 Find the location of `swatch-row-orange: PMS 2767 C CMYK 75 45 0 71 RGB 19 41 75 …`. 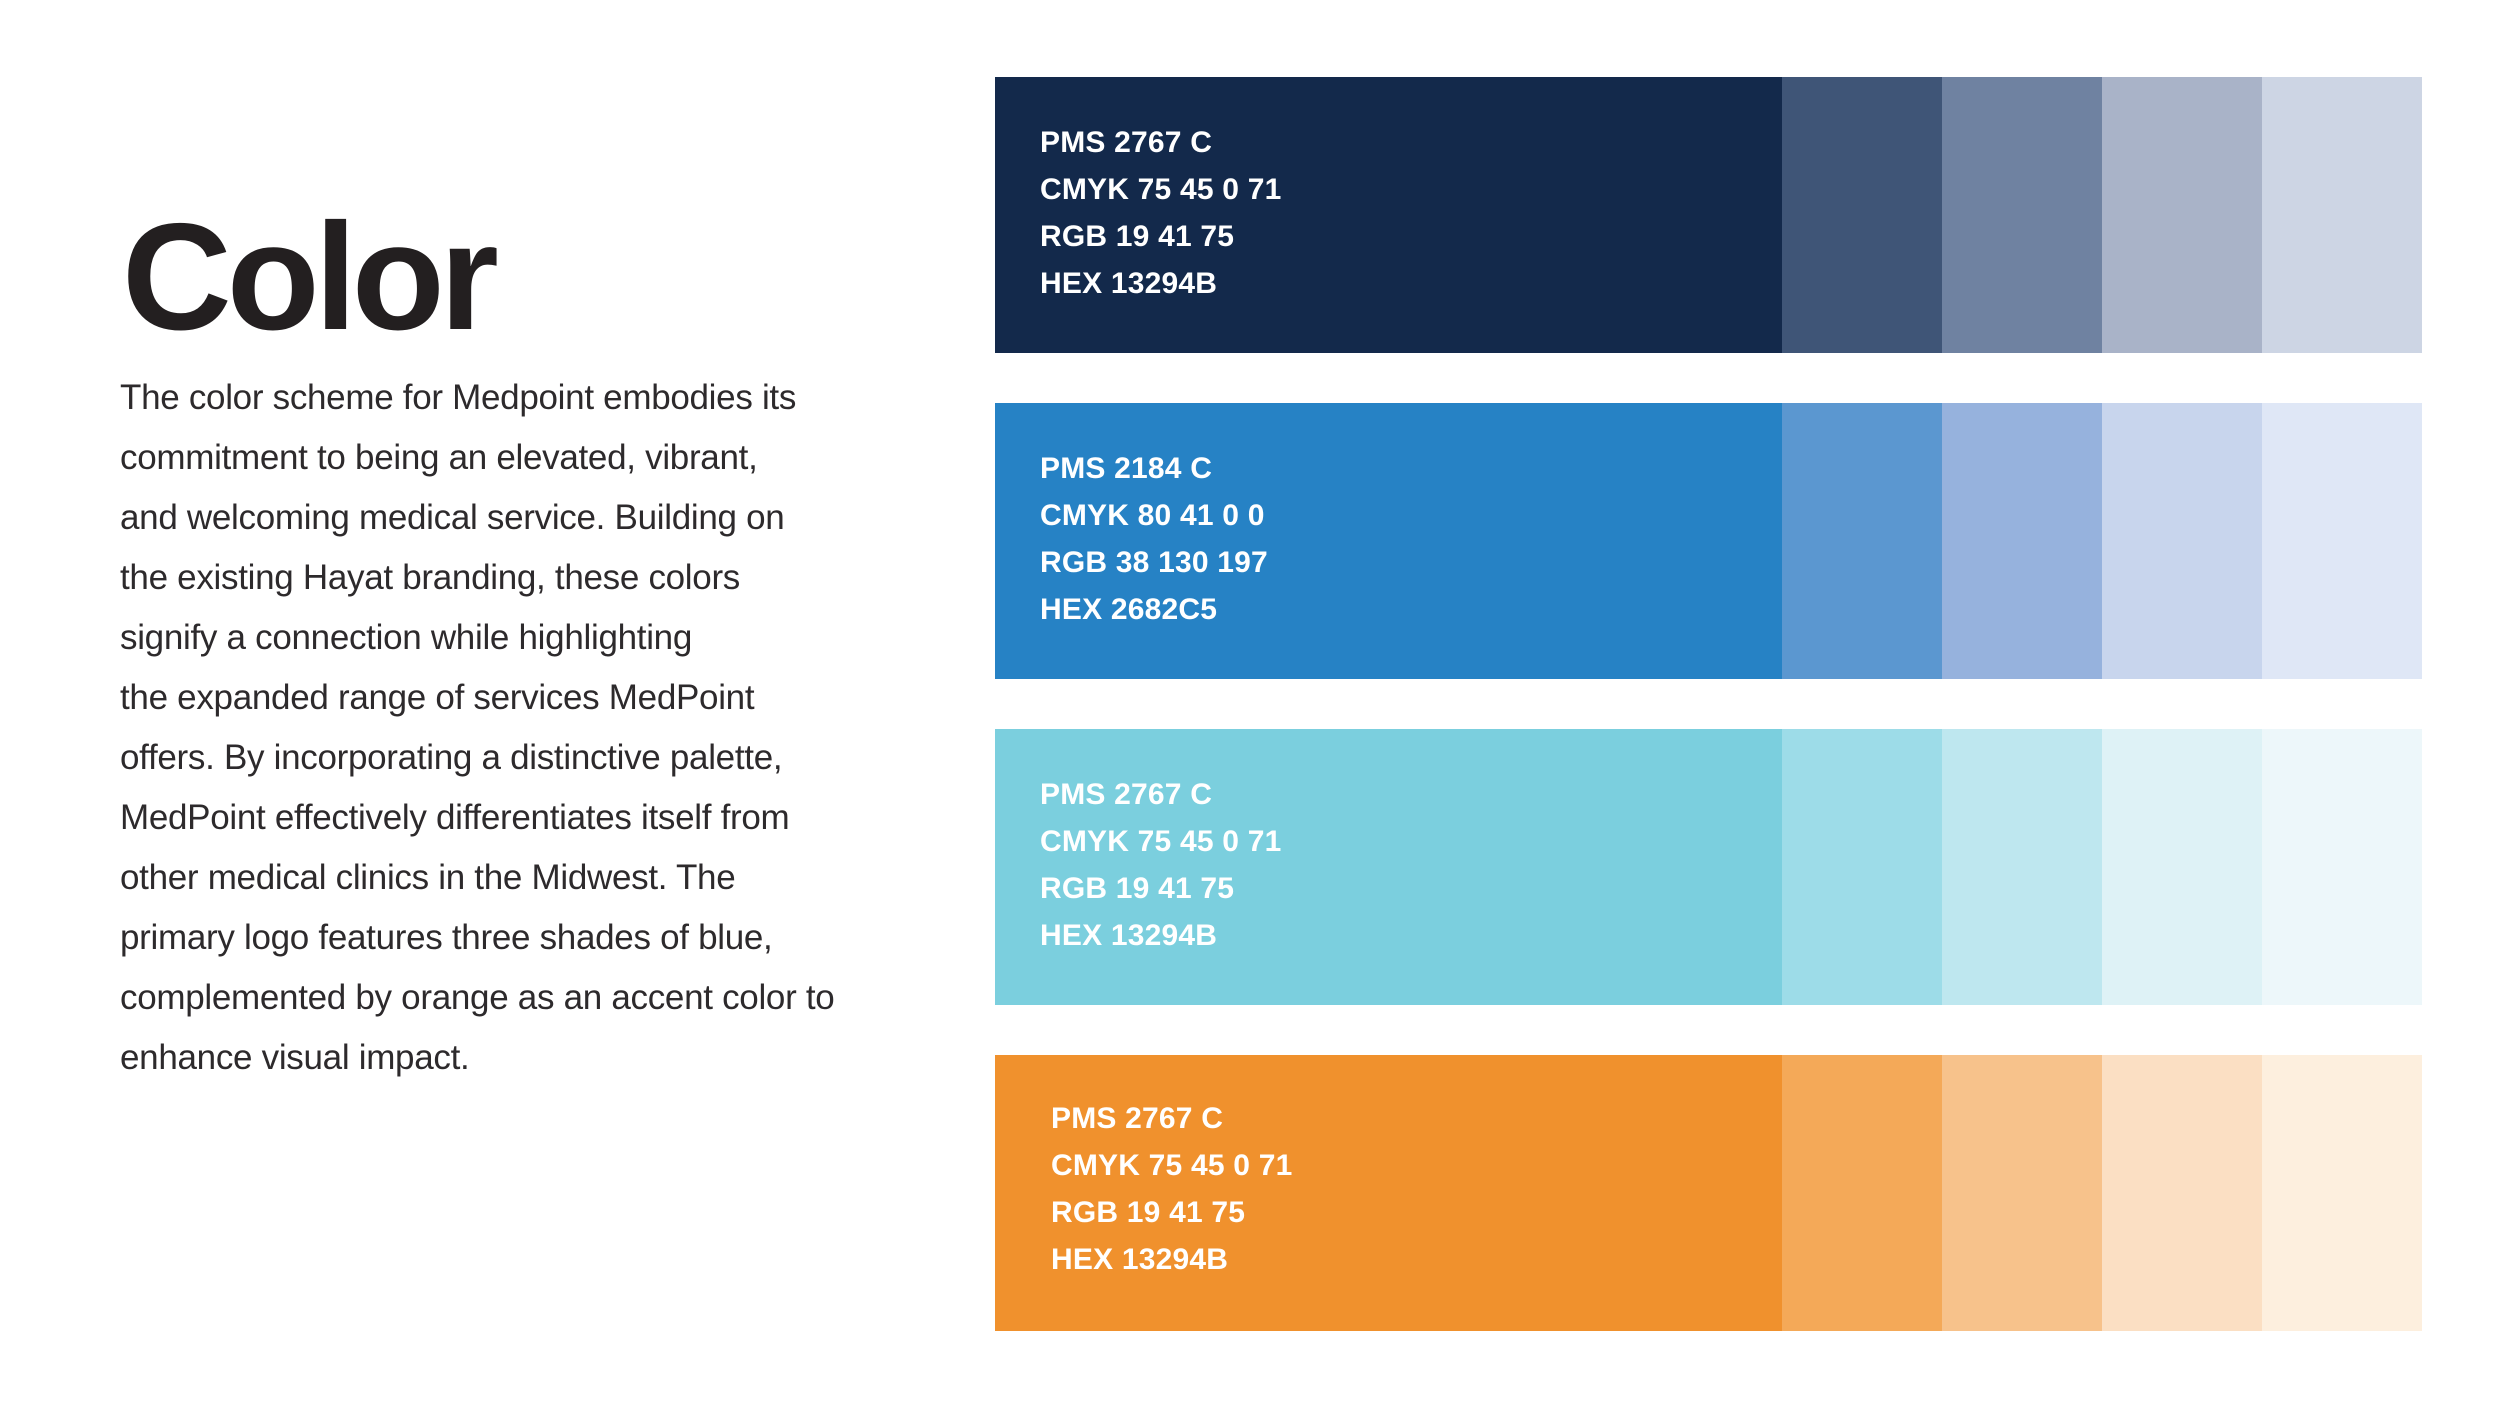

swatch-row-orange: PMS 2767 C CMYK 75 45 0 71 RGB 19 41 75 … is located at coordinates (1708, 1193).